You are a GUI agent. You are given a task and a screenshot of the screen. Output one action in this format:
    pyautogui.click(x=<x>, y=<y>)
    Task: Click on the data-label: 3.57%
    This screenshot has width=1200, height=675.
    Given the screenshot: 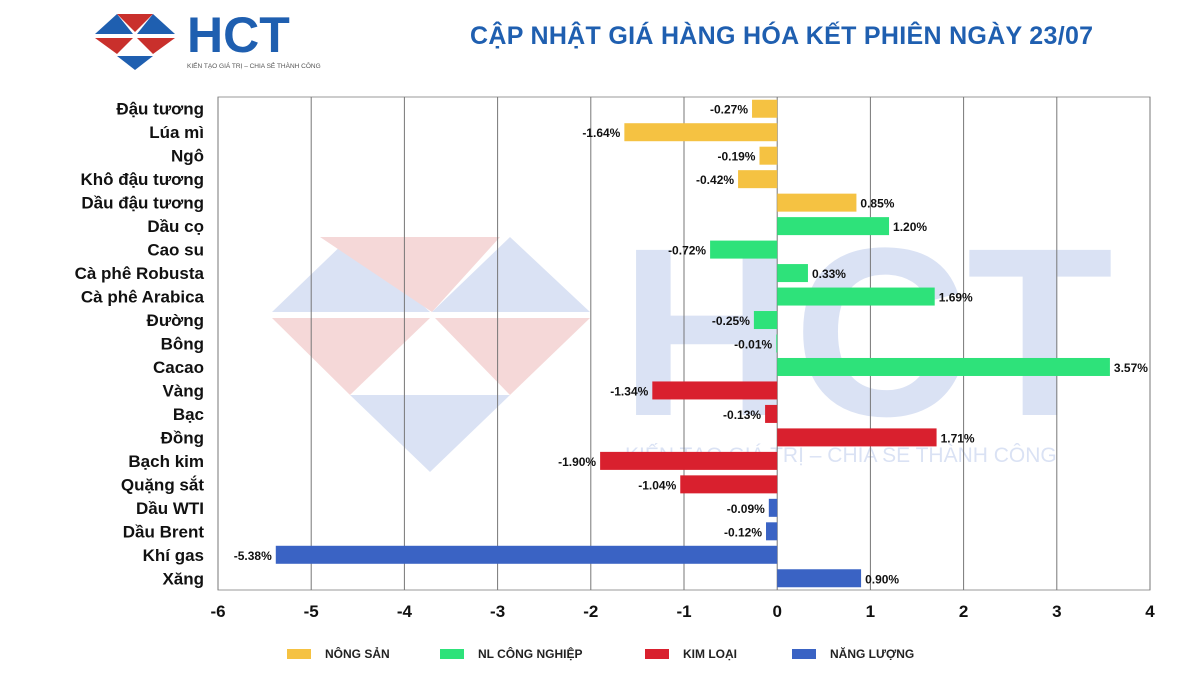 What is the action you would take?
    pyautogui.click(x=1131, y=368)
    